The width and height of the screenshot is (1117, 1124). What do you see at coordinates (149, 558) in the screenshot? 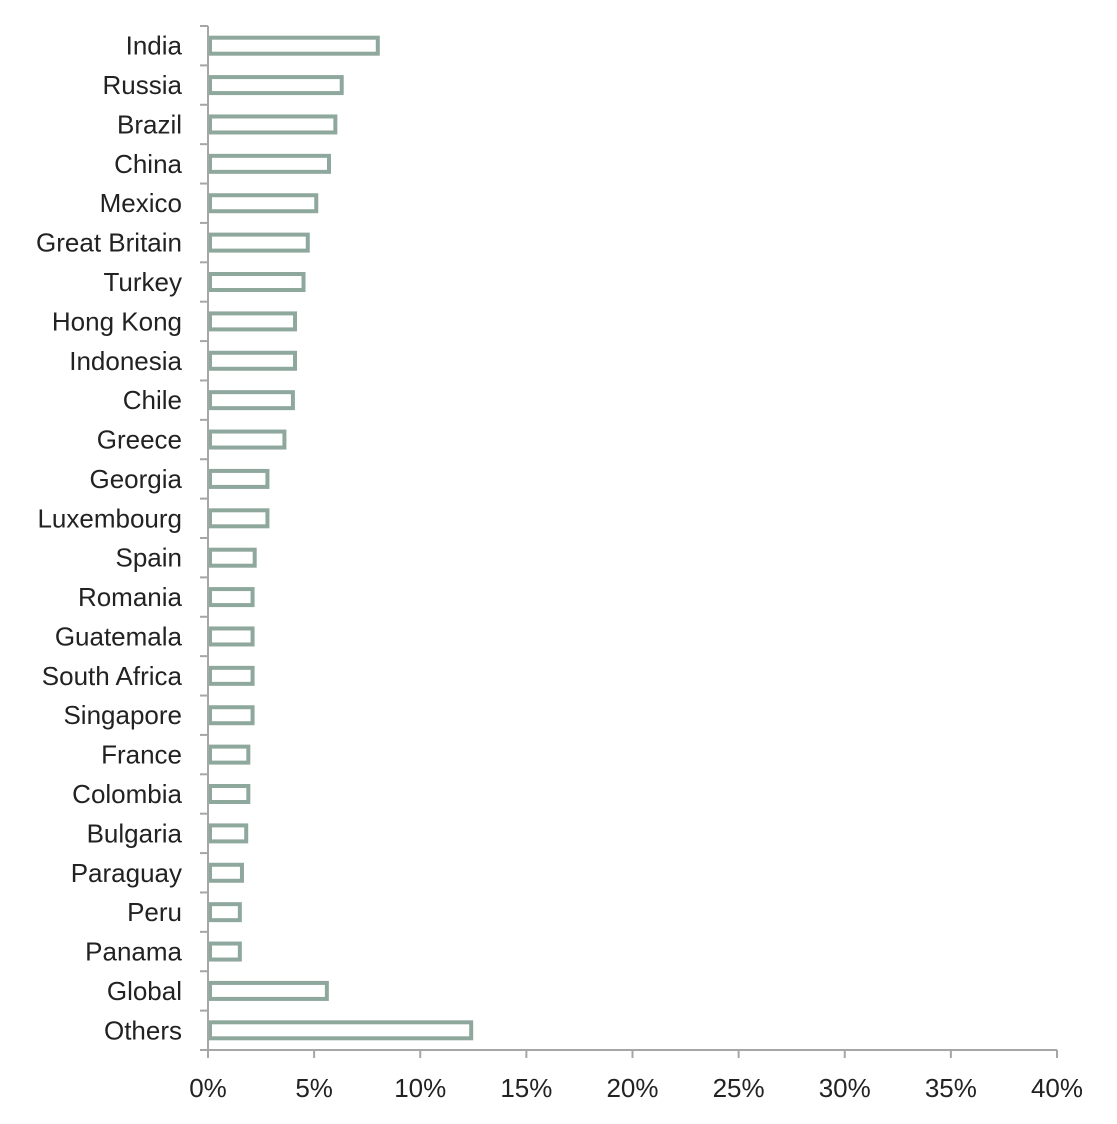
I see `category-label-spain: Spain` at bounding box center [149, 558].